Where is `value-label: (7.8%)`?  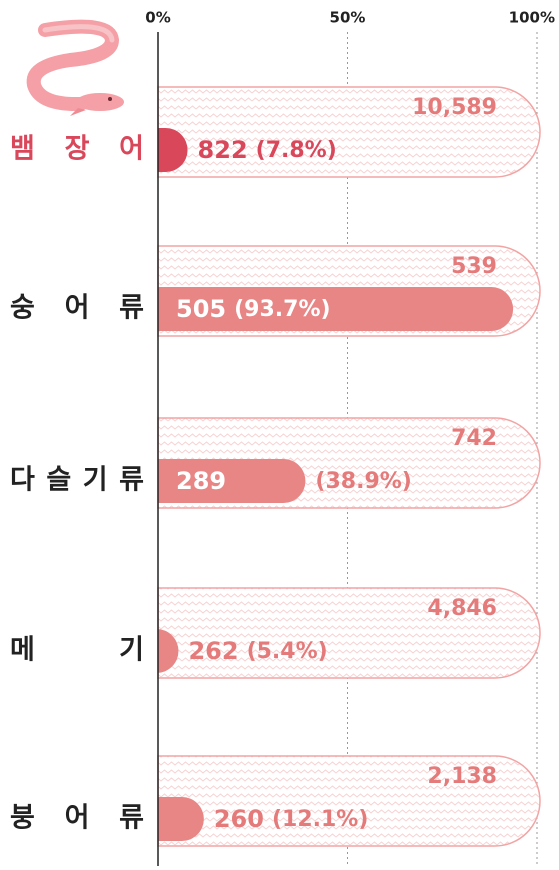 value-label: (7.8%) is located at coordinates (296, 150).